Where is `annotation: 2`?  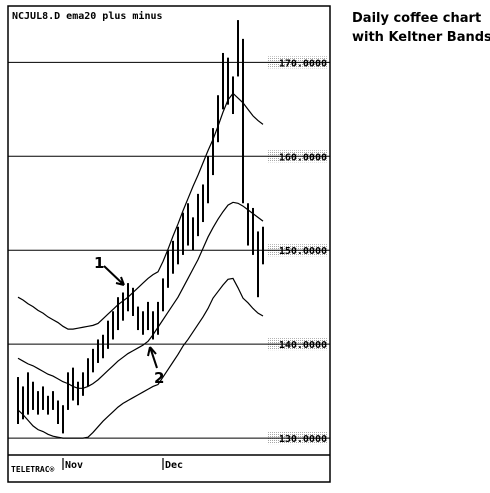
annotation: 2 is located at coordinates (159, 378).